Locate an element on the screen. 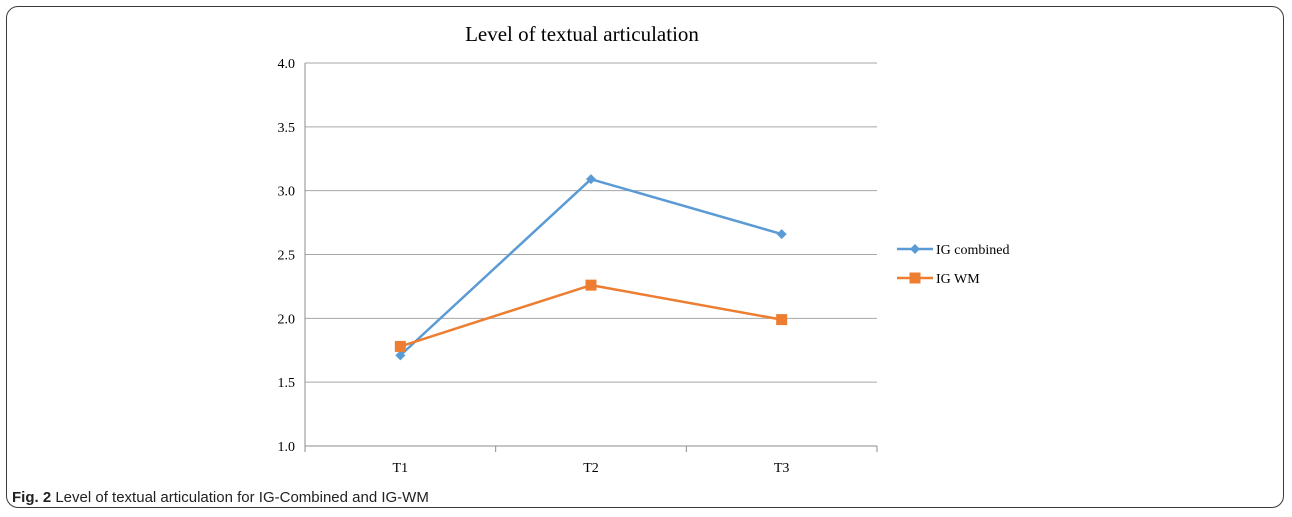 This screenshot has height=517, width=1292. chart-title: Level of textual articulation is located at coordinates (582, 34).